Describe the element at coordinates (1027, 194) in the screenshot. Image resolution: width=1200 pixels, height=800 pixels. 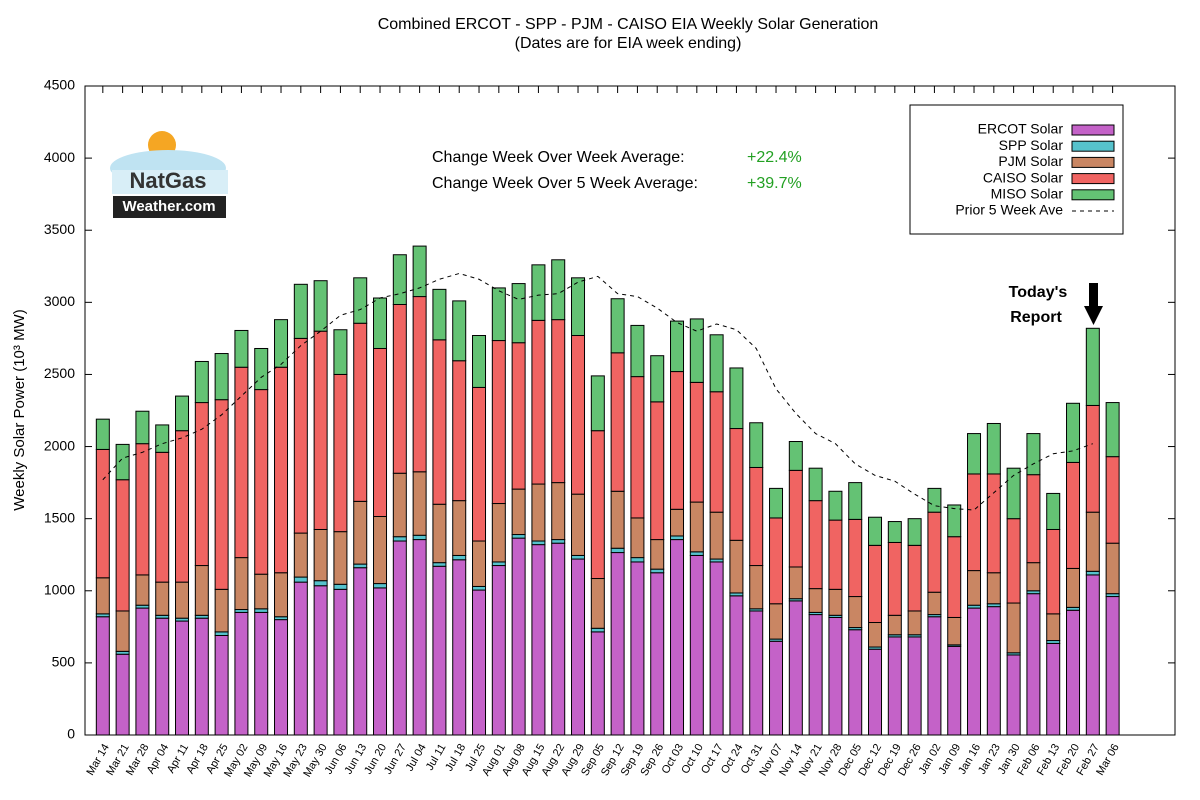
I see `legend-label: MISO Solar` at that location.